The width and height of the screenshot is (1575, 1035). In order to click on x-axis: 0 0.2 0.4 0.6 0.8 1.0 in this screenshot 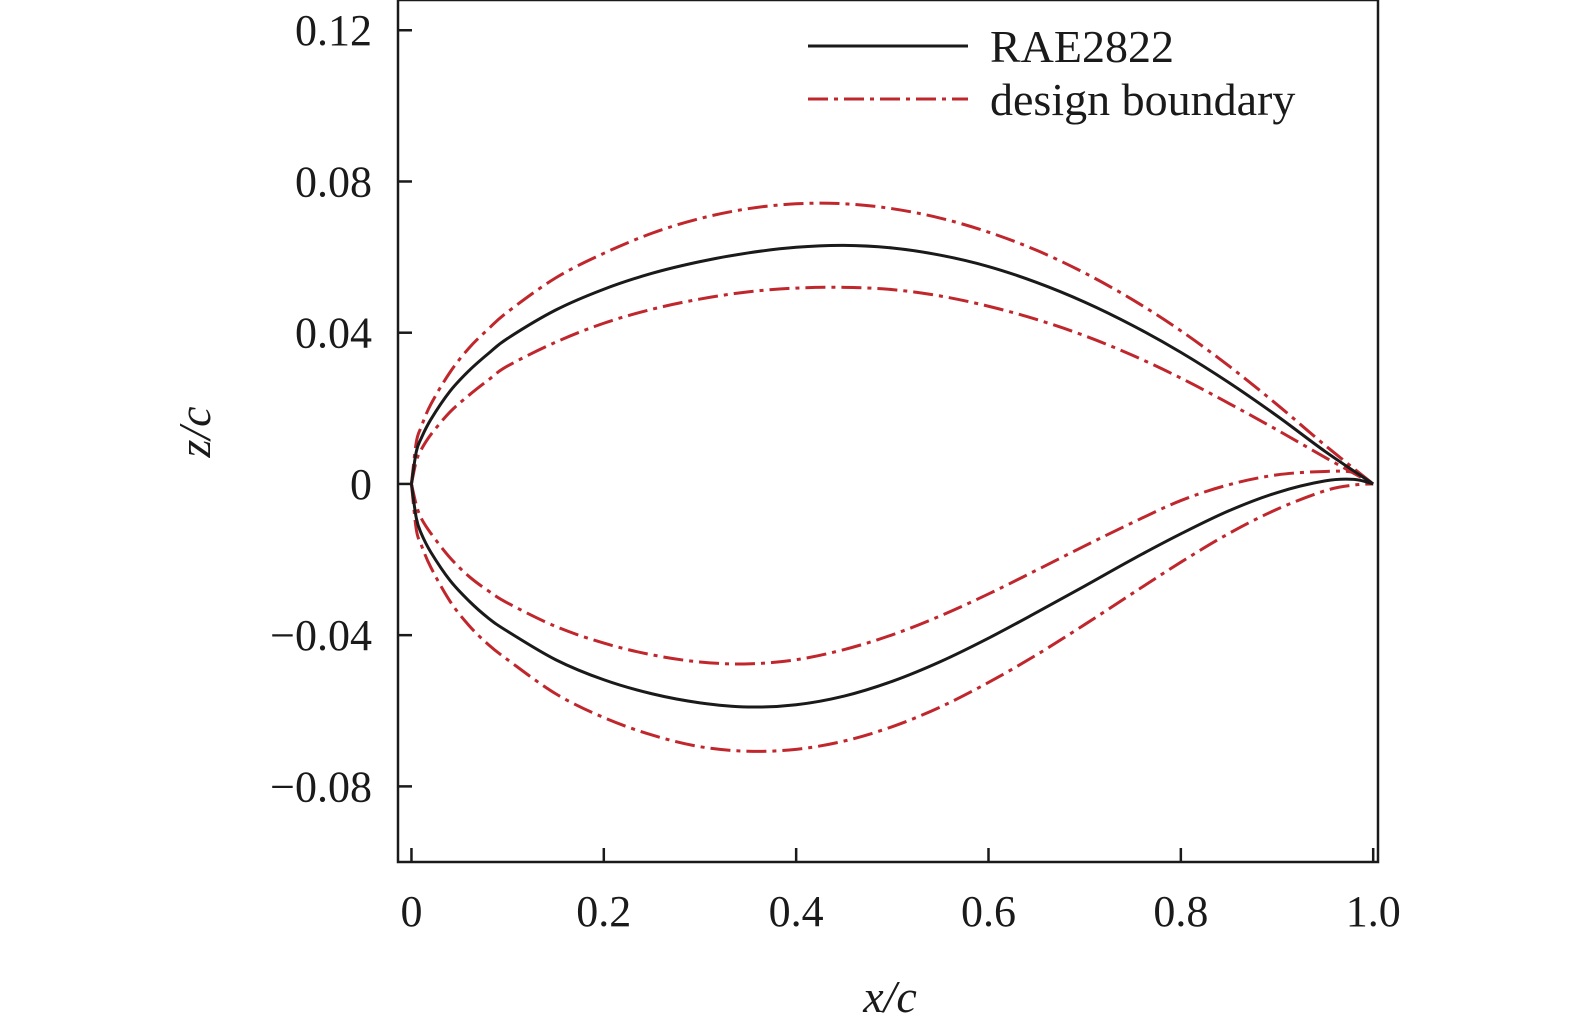, I will do `click(900, 892)`.